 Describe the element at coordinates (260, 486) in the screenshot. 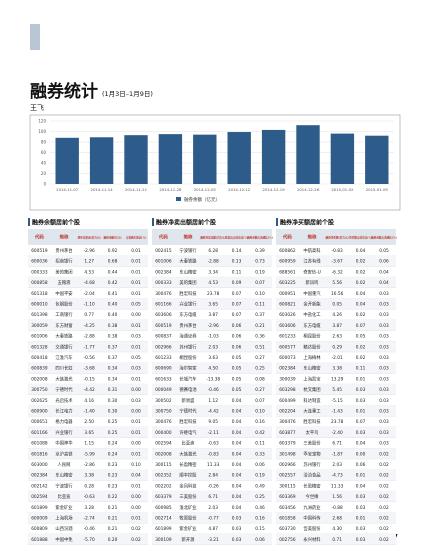

I see `table-cell: 0.49` at that location.